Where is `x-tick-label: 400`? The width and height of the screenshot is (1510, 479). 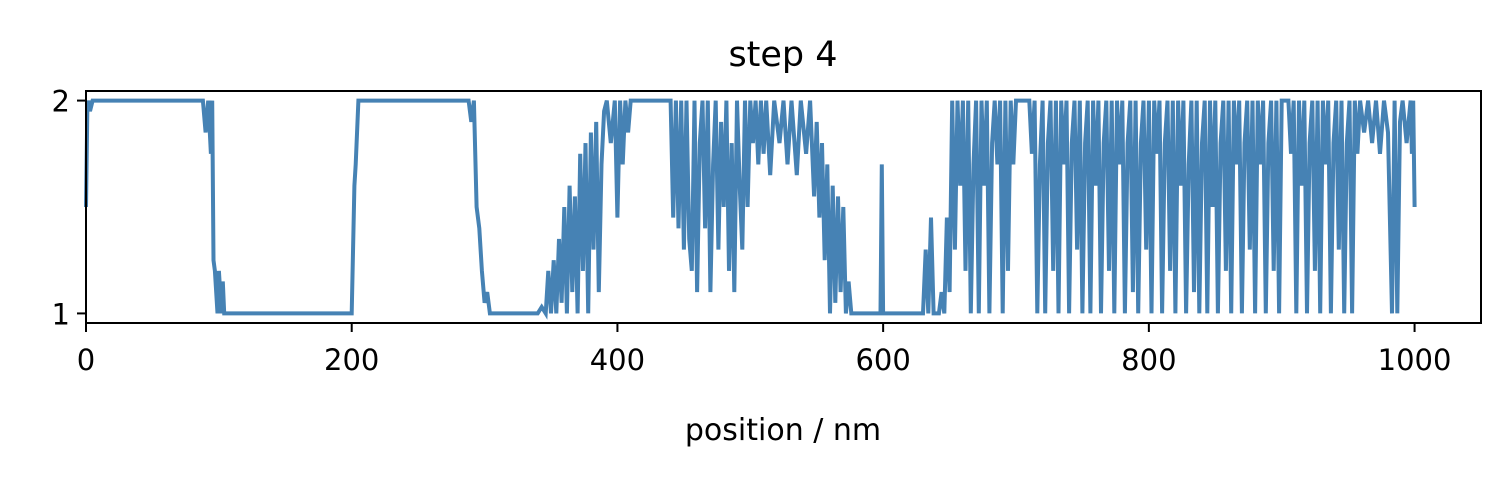
x-tick-label: 400 is located at coordinates (617, 360).